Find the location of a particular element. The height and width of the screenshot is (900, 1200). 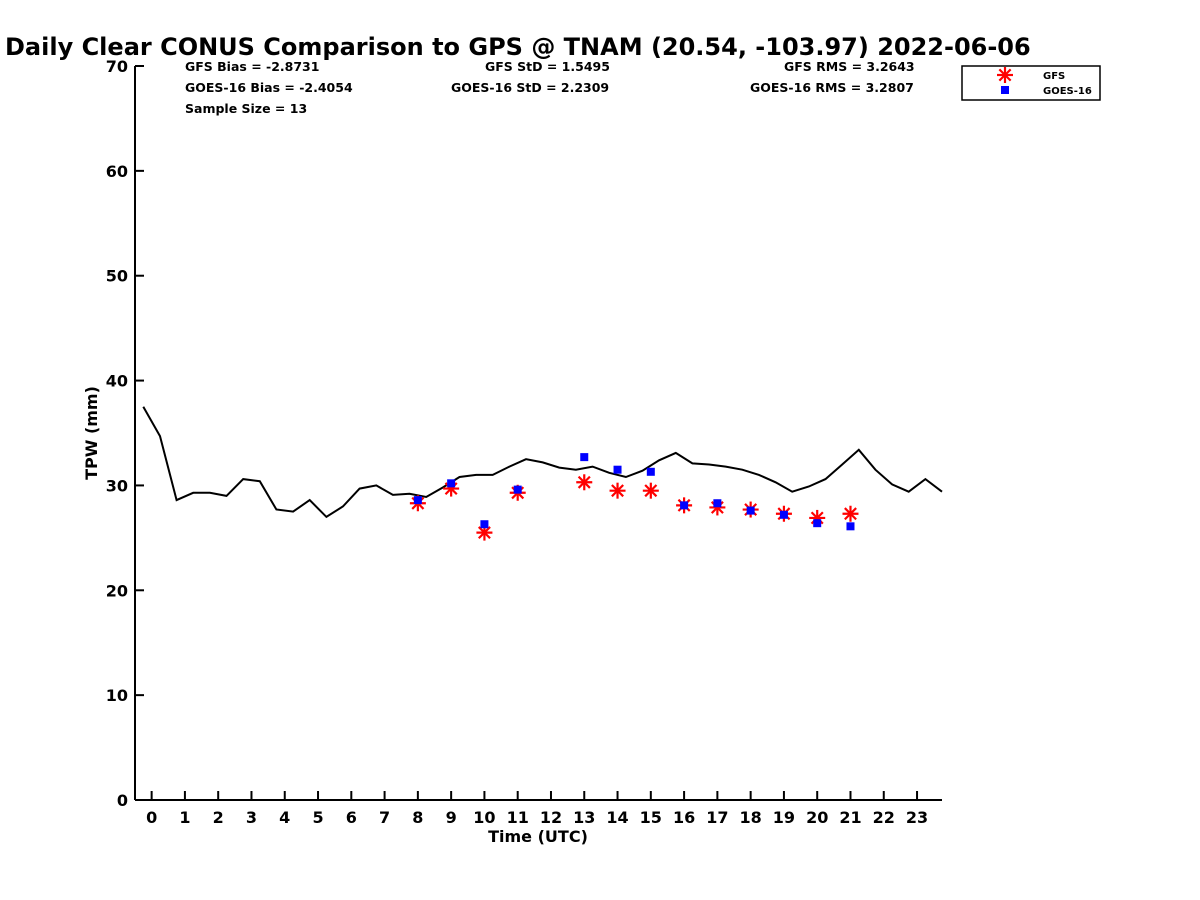

x-tick-label: 11 is located at coordinates (518, 817).